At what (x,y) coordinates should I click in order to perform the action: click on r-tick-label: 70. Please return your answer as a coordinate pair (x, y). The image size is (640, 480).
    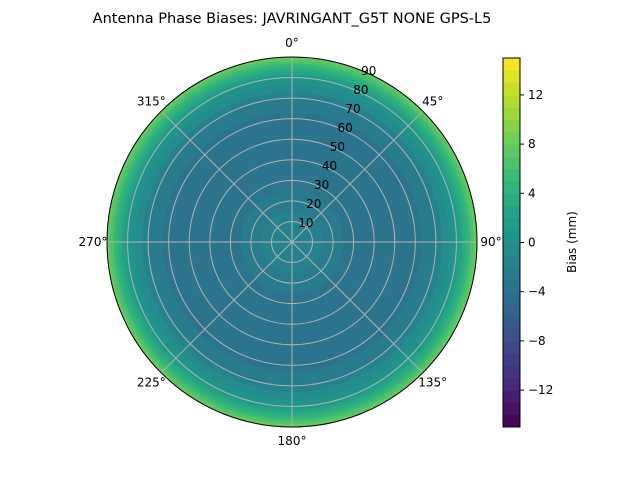
    Looking at the image, I should click on (352, 109).